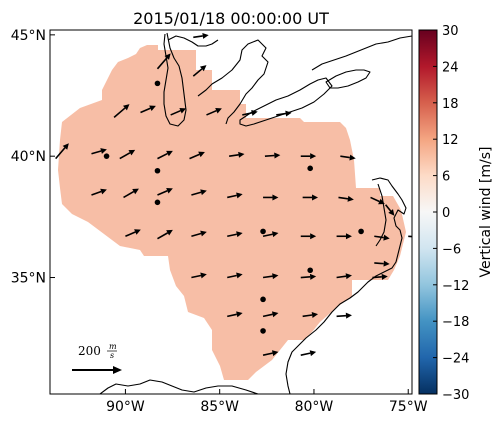 This screenshot has height=423, width=504. I want to click on scale-arrow-unit-denominator: s, so click(112, 355).